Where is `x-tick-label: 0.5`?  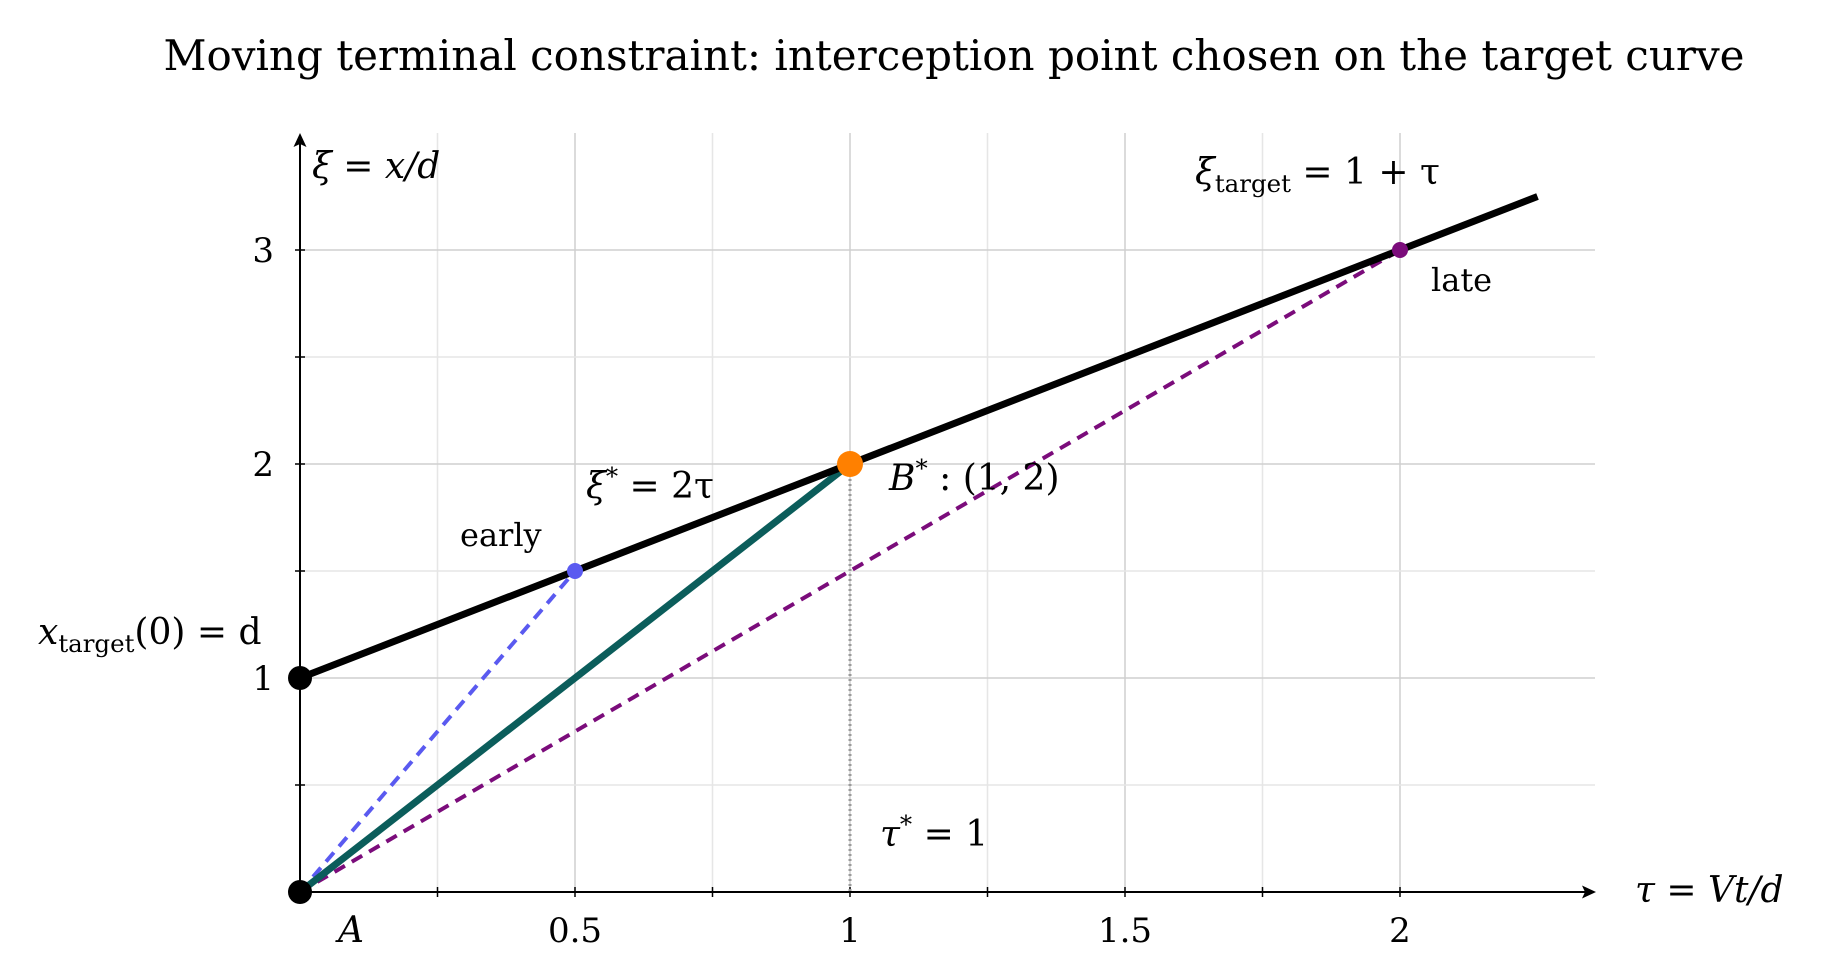
x-tick-label: 0.5 is located at coordinates (575, 931).